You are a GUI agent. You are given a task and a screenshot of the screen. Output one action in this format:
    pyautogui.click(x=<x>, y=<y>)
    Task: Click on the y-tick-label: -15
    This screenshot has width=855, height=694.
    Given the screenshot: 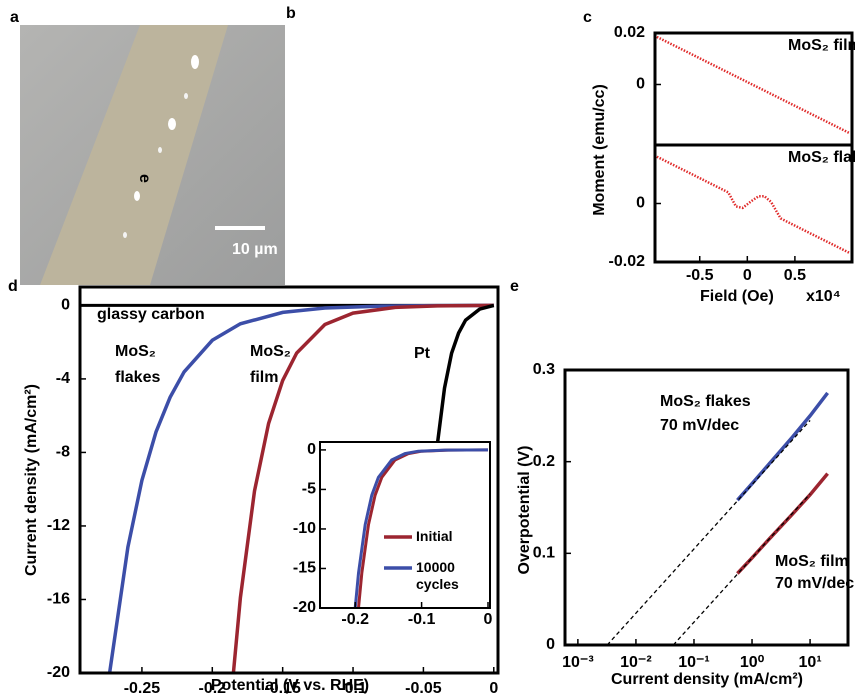 What is the action you would take?
    pyautogui.click(x=304, y=568)
    